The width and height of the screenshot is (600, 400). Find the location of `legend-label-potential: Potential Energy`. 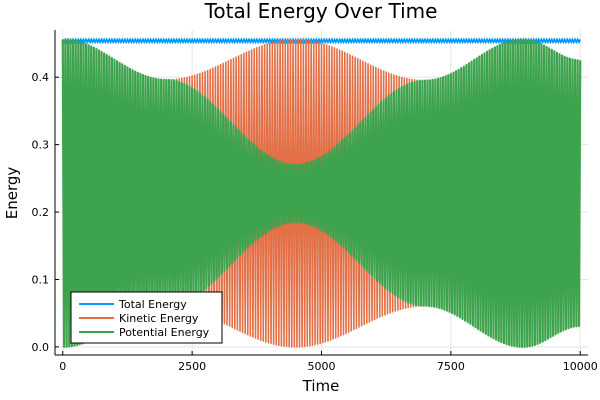

legend-label-potential: Potential Energy is located at coordinates (164, 332).